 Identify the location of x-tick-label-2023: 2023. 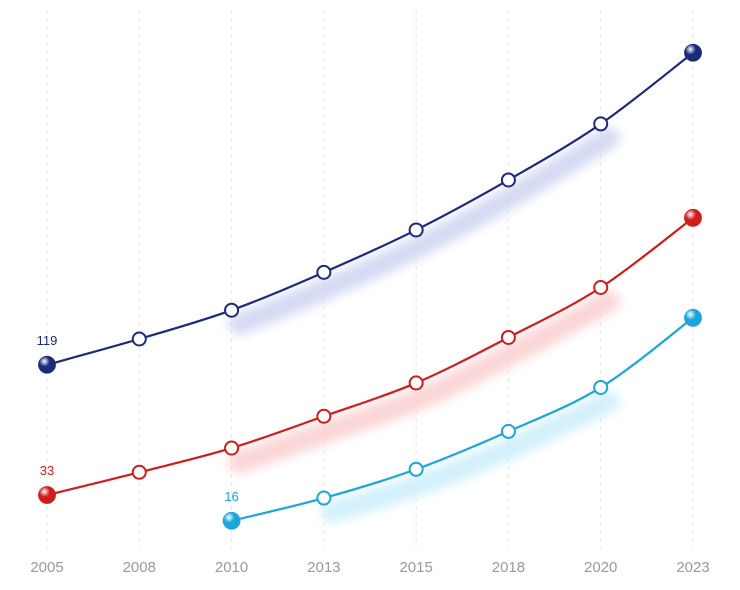
(692, 567).